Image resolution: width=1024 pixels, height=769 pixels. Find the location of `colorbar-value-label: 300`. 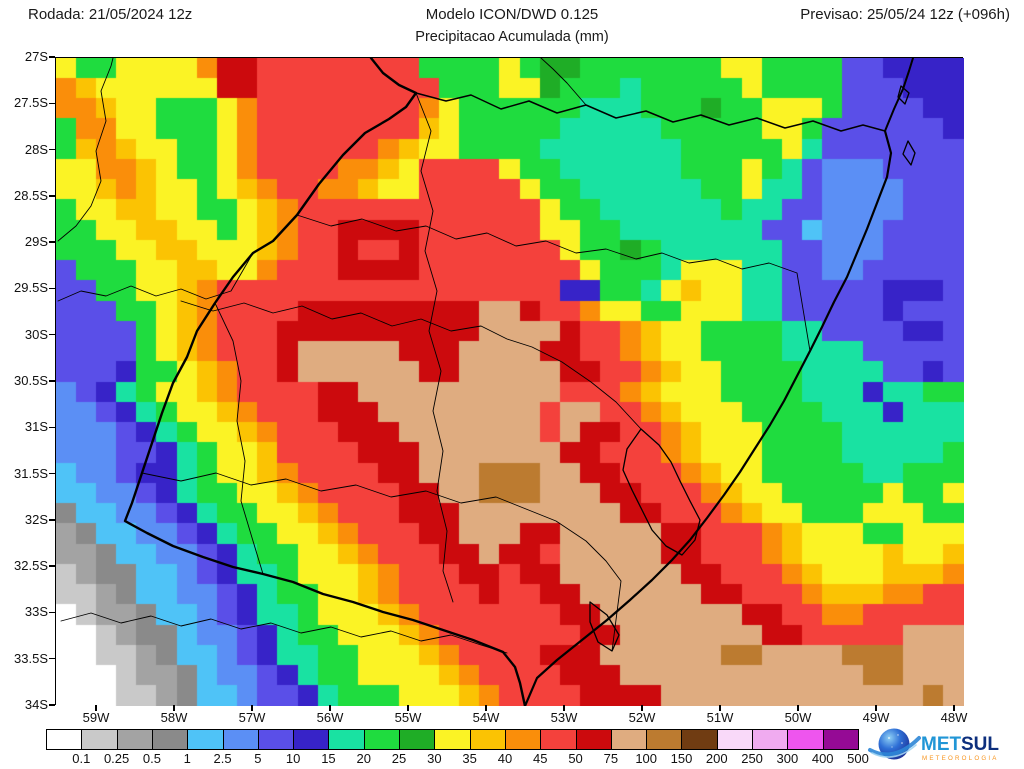

colorbar-value-label: 300 is located at coordinates (787, 758).